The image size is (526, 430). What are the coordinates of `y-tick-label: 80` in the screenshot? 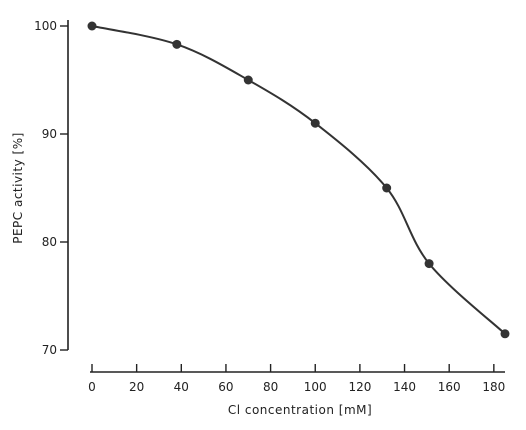 It's located at (49, 242).